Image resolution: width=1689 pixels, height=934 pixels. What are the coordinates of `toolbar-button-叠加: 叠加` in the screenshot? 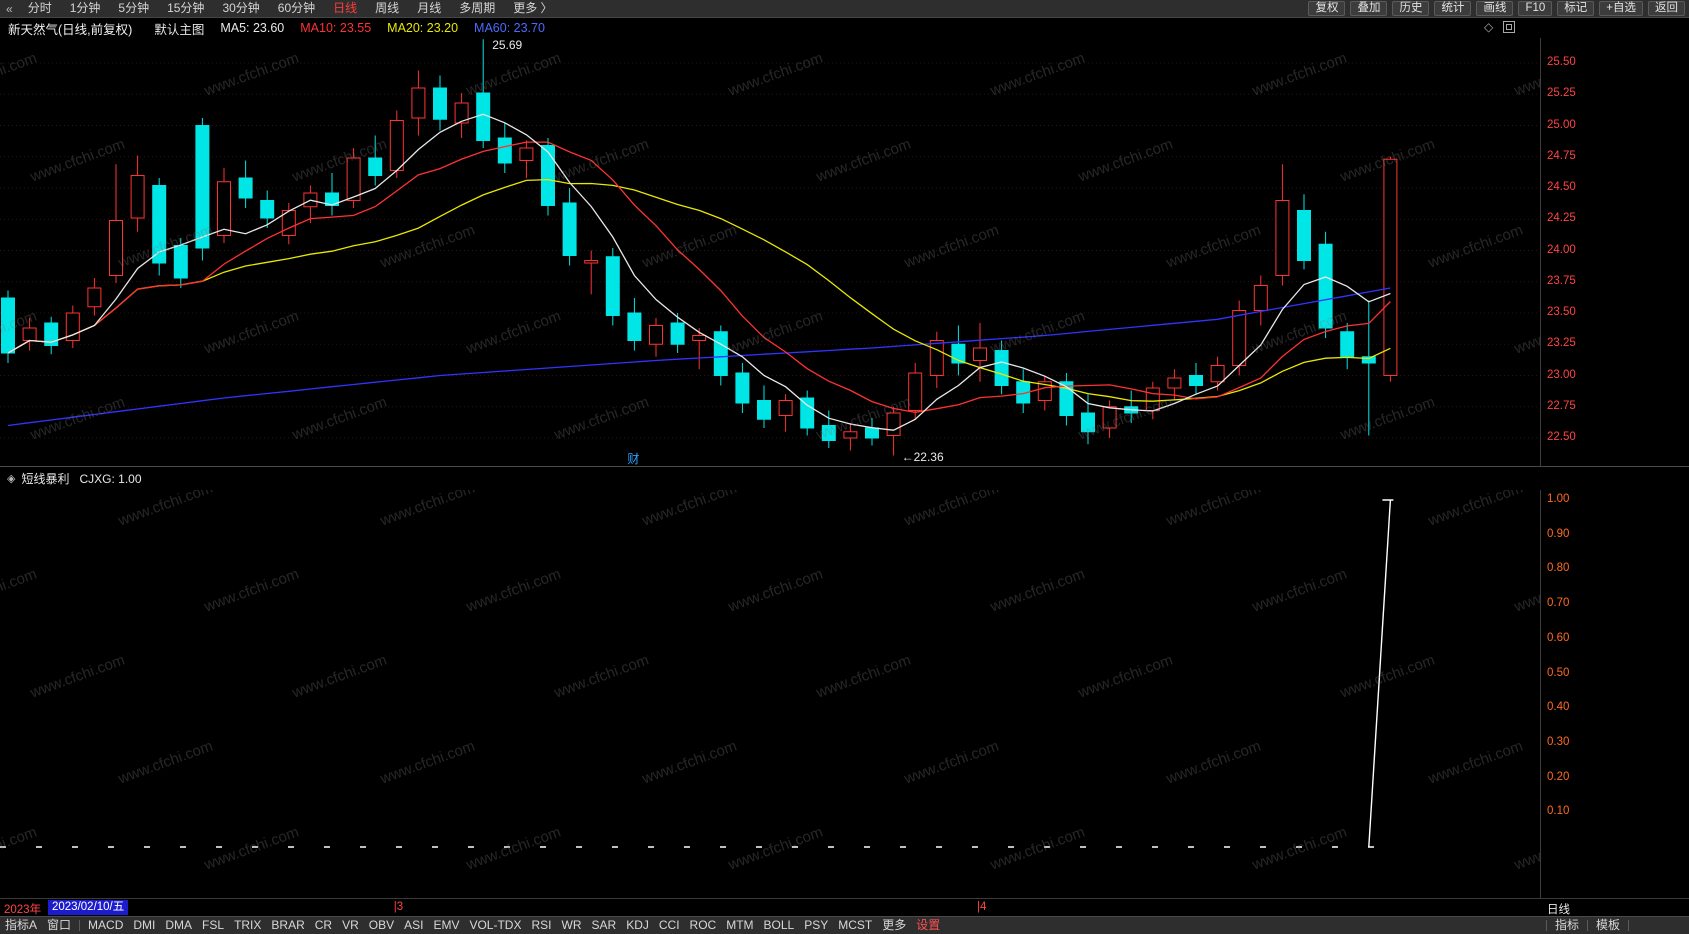 It's located at (1369, 8).